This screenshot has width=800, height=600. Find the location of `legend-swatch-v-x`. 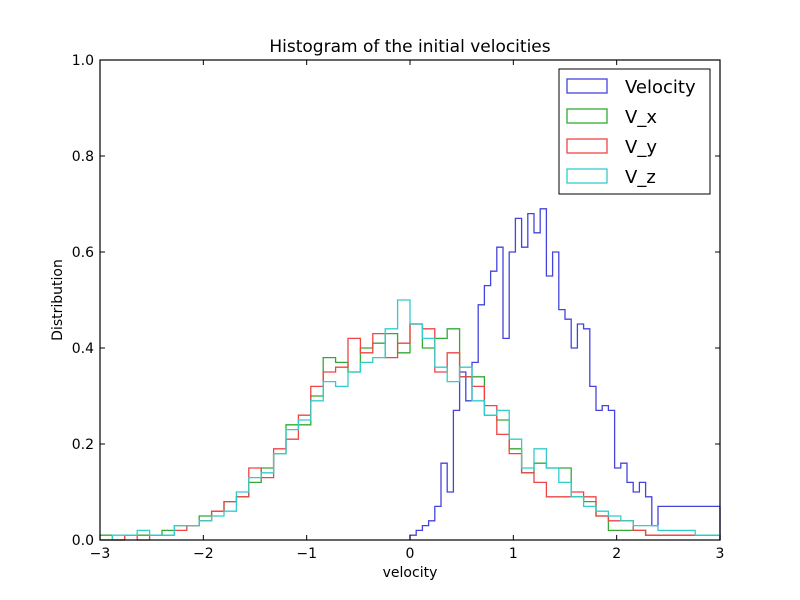

legend-swatch-v-x is located at coordinates (587, 116).